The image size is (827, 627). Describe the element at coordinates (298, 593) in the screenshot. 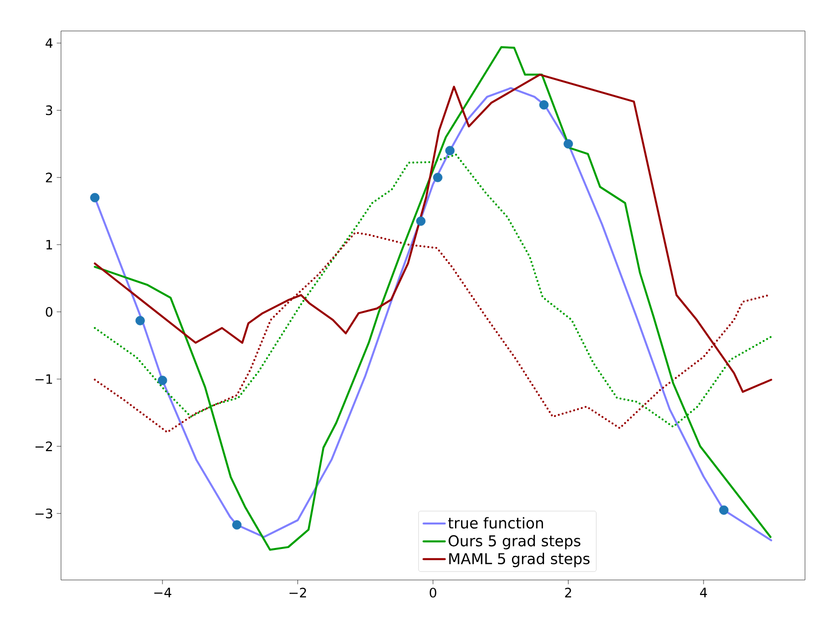

I see `x-tick-label: −2` at that location.